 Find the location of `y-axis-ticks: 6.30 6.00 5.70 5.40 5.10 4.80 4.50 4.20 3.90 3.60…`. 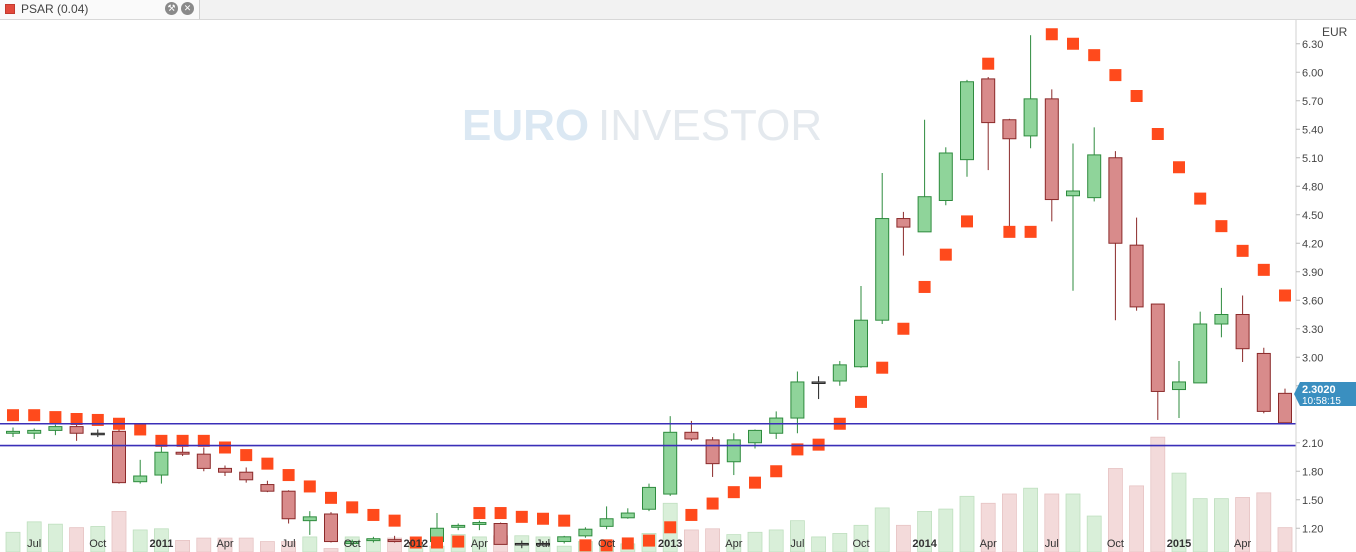

y-axis-ticks: 6.30 6.00 5.70 5.40 5.10 4.80 4.50 4.20 3.90 3.60… is located at coordinates (1309, 287).